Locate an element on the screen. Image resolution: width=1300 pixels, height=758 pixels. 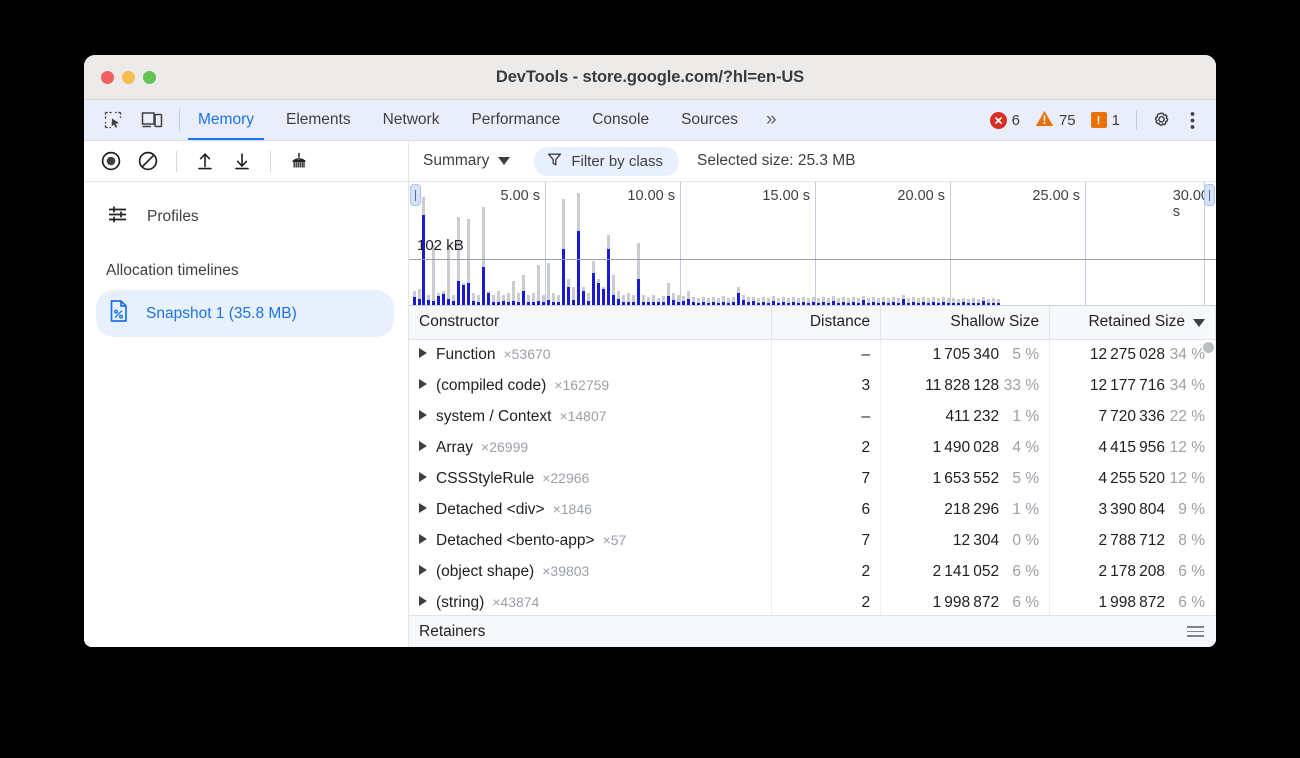
collect-garbage-icon is located at coordinates (299, 161).